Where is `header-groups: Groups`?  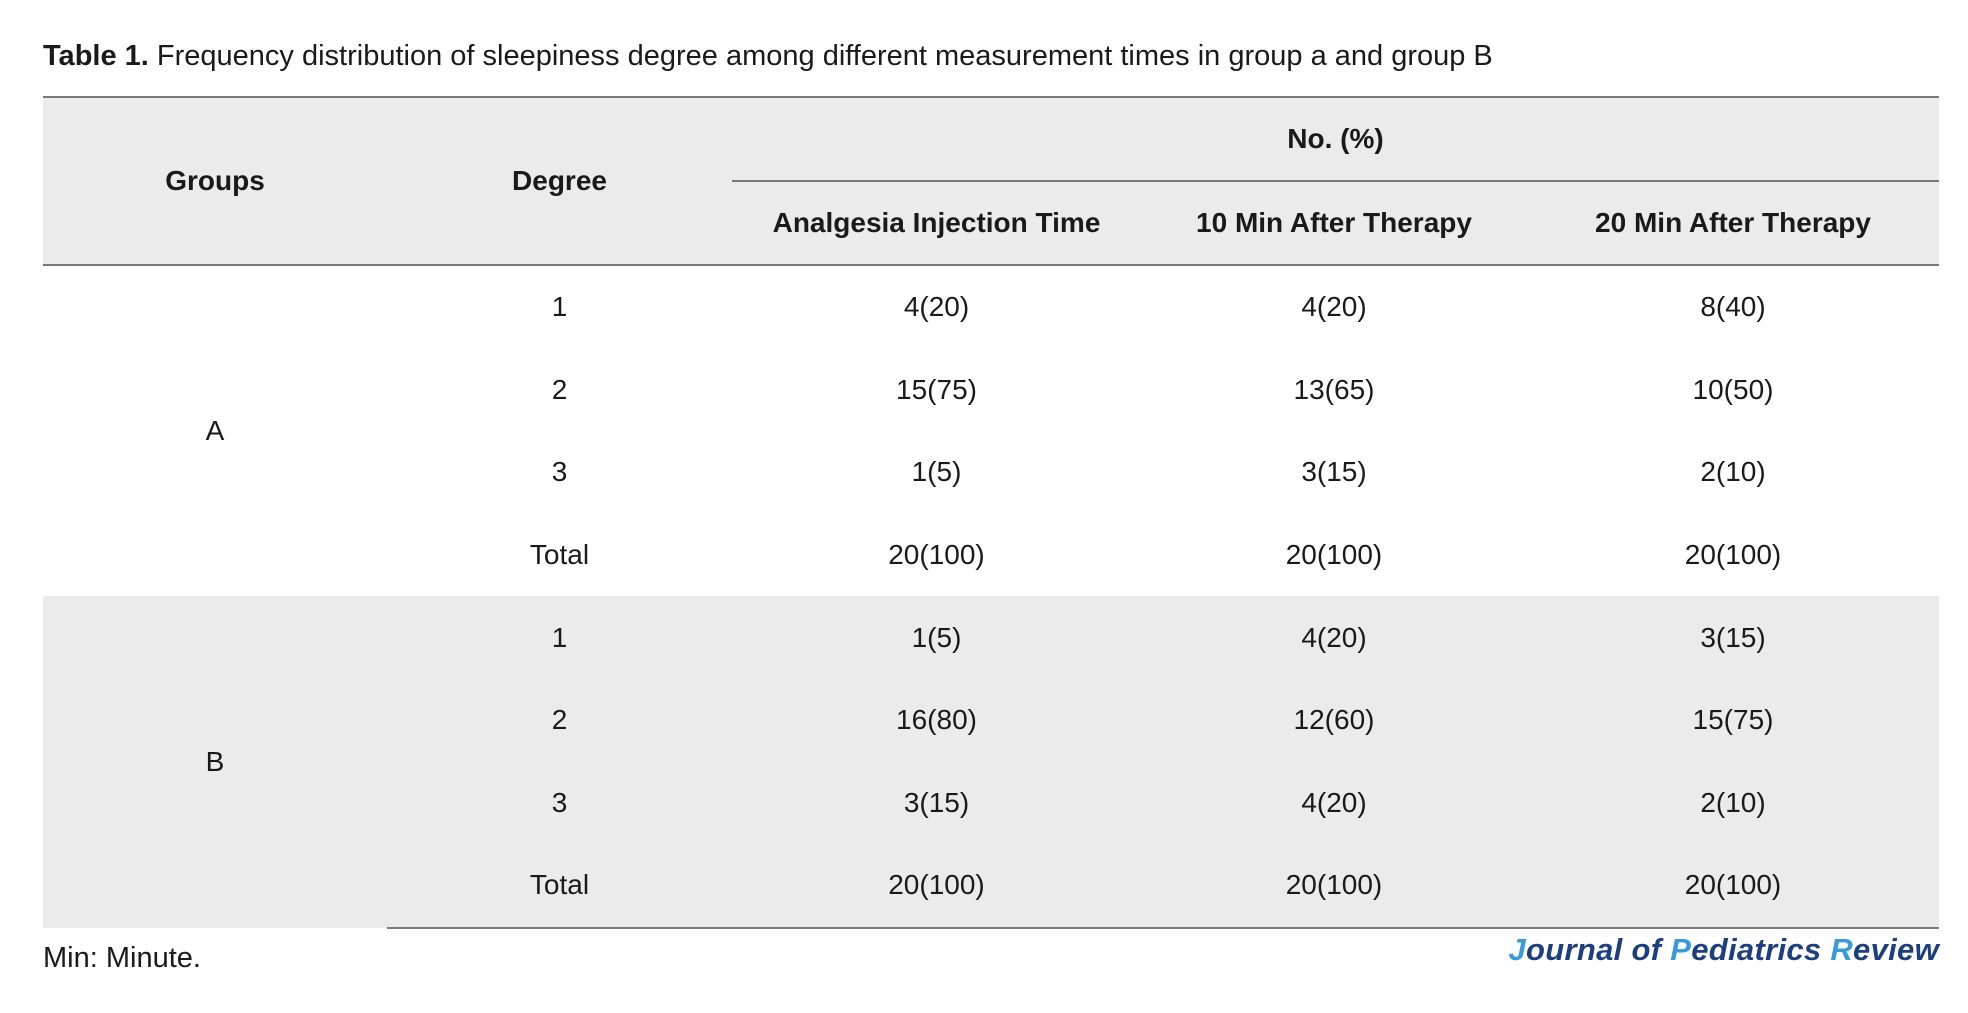
header-groups: Groups is located at coordinates (215, 181).